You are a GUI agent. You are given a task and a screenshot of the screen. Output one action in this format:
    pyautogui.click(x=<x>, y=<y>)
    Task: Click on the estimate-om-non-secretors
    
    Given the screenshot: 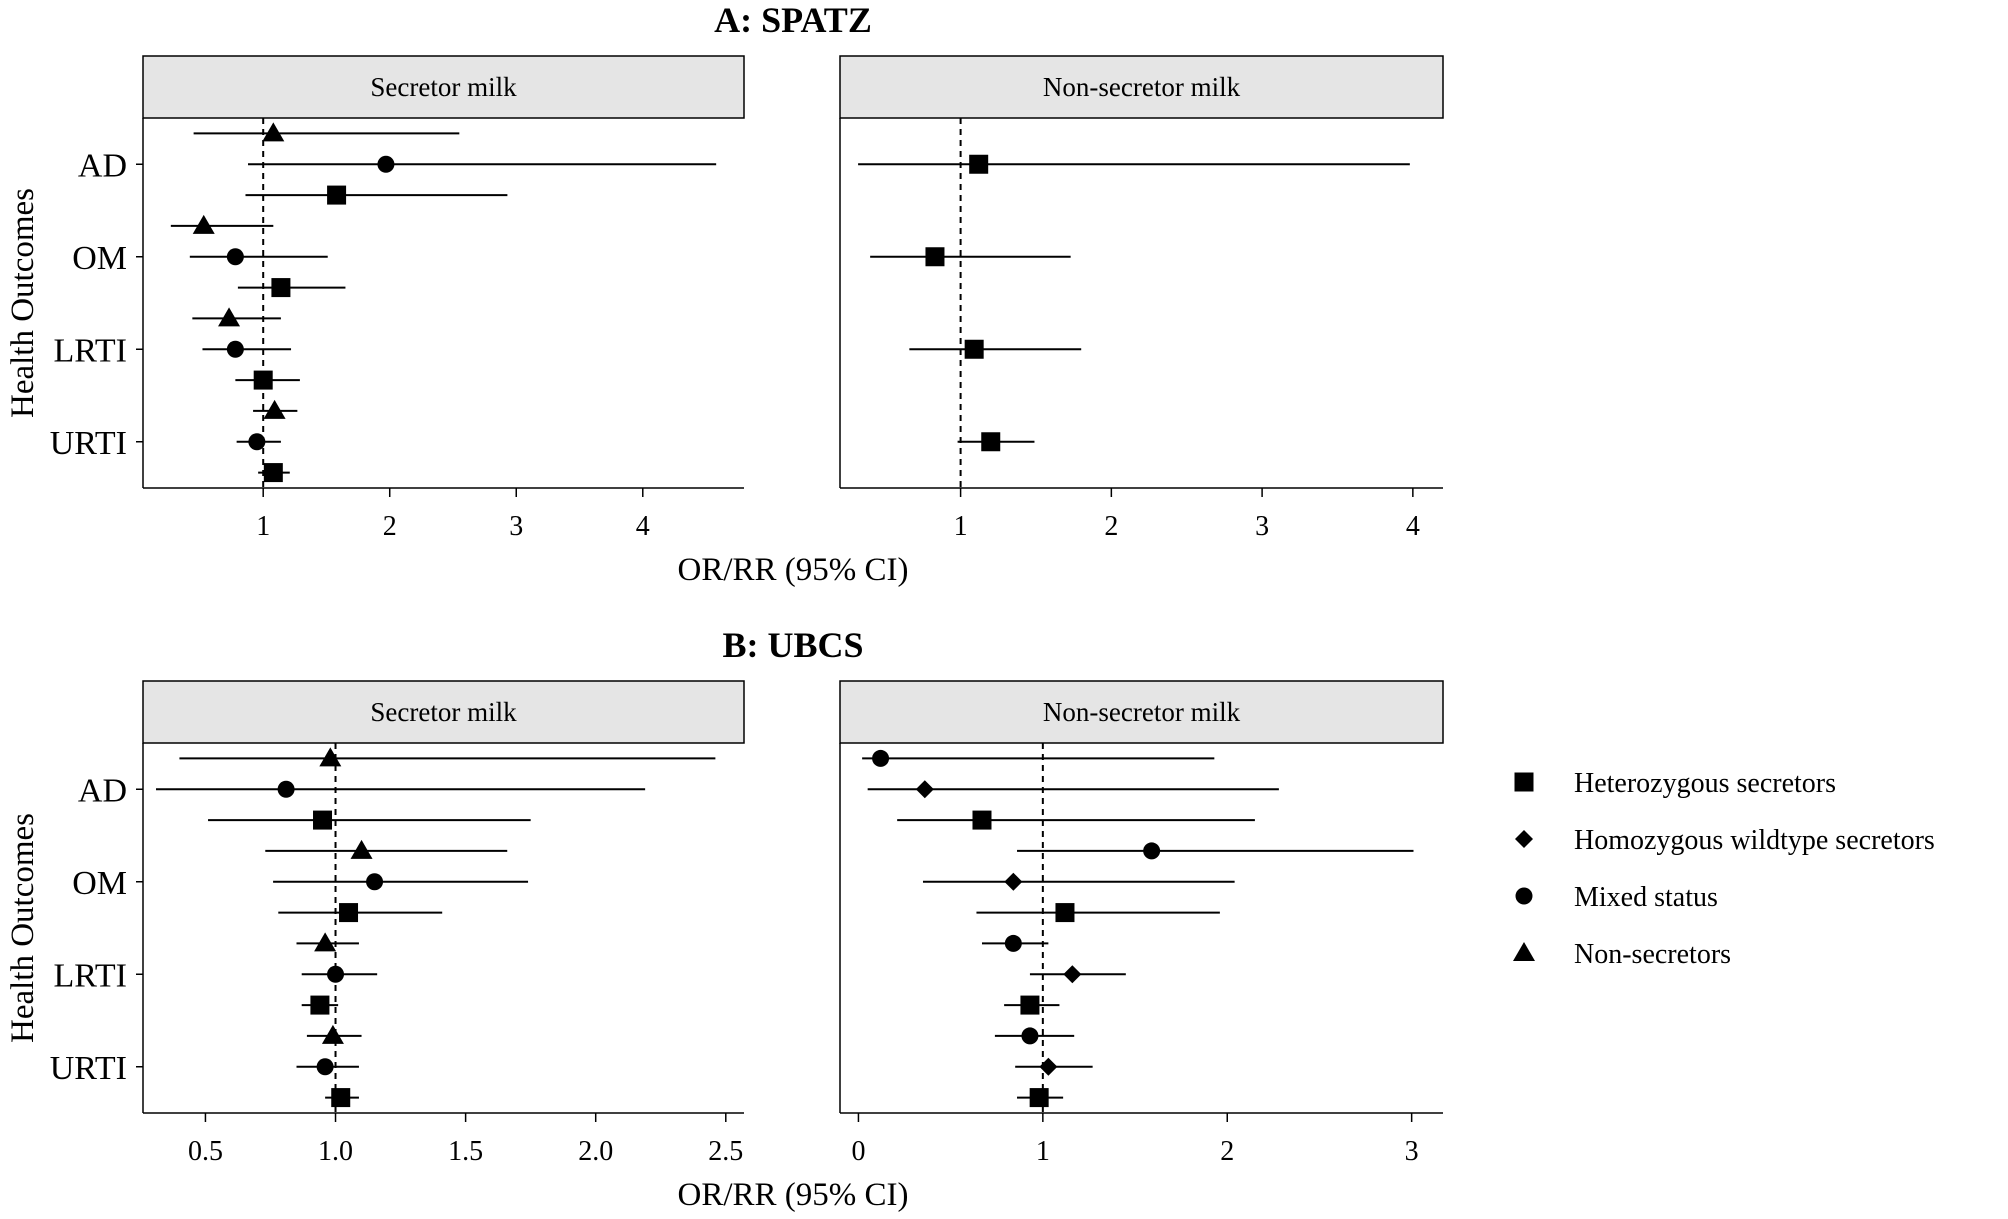 What is the action you would take?
    pyautogui.click(x=222, y=224)
    